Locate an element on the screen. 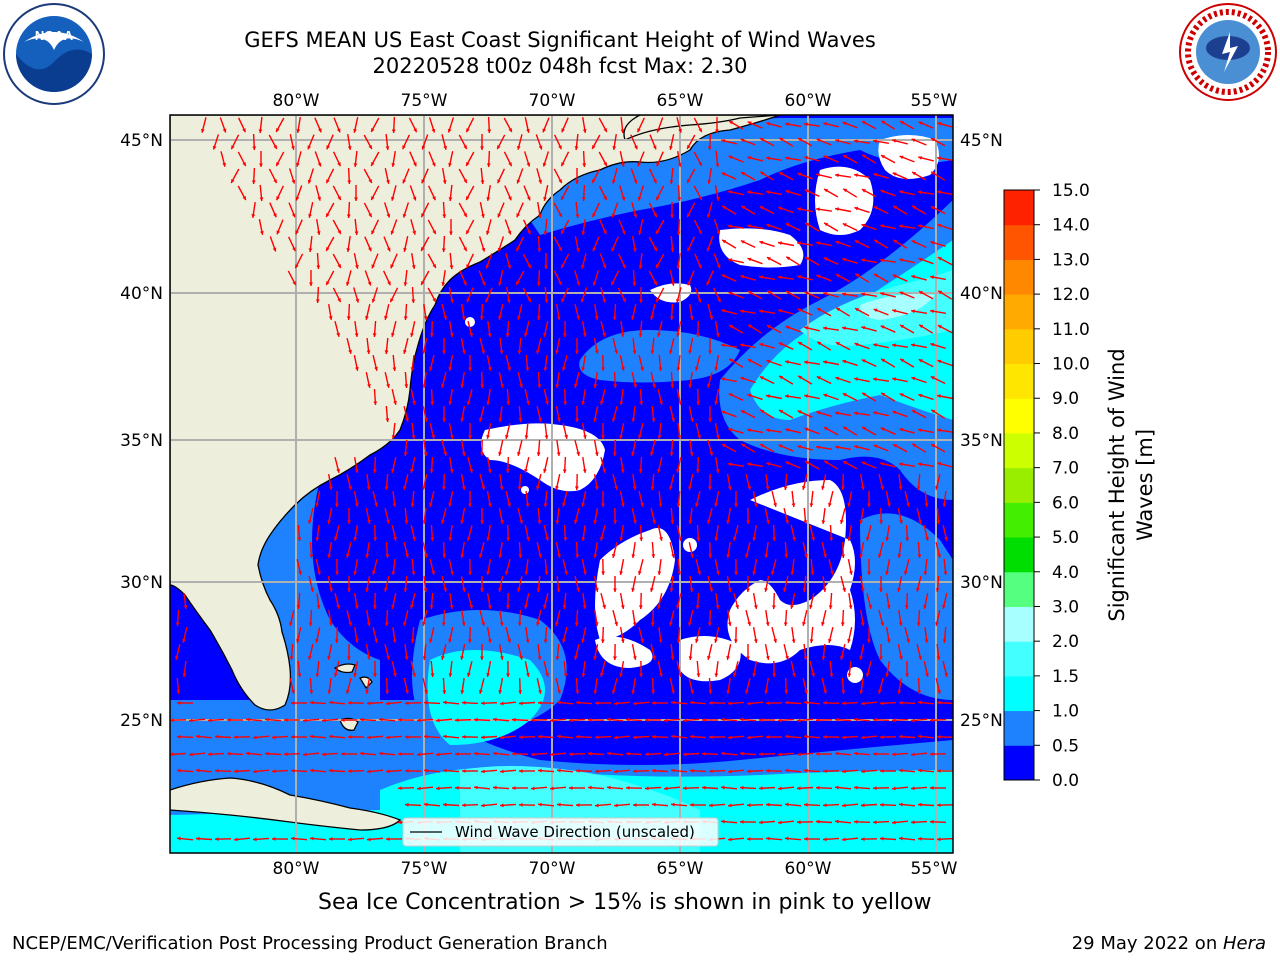  colorbar-tick-label: 9.0 is located at coordinates (1065, 399).